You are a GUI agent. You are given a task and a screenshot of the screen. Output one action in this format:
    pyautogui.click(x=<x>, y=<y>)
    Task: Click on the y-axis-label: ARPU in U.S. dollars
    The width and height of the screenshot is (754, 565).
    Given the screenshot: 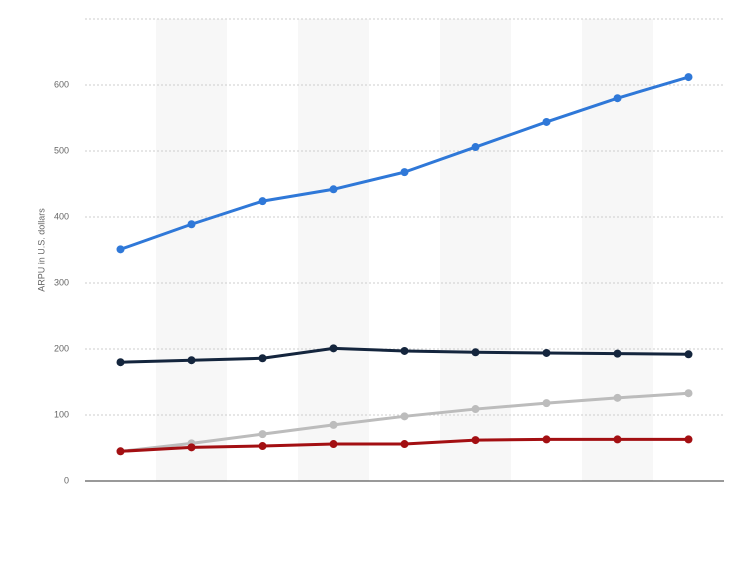 What is the action you would take?
    pyautogui.click(x=41, y=250)
    